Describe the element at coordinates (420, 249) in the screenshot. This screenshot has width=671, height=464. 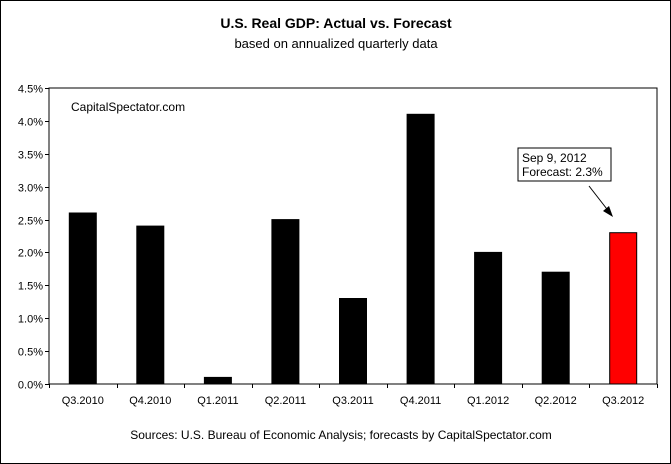
I see `bar-Q4.2011` at that location.